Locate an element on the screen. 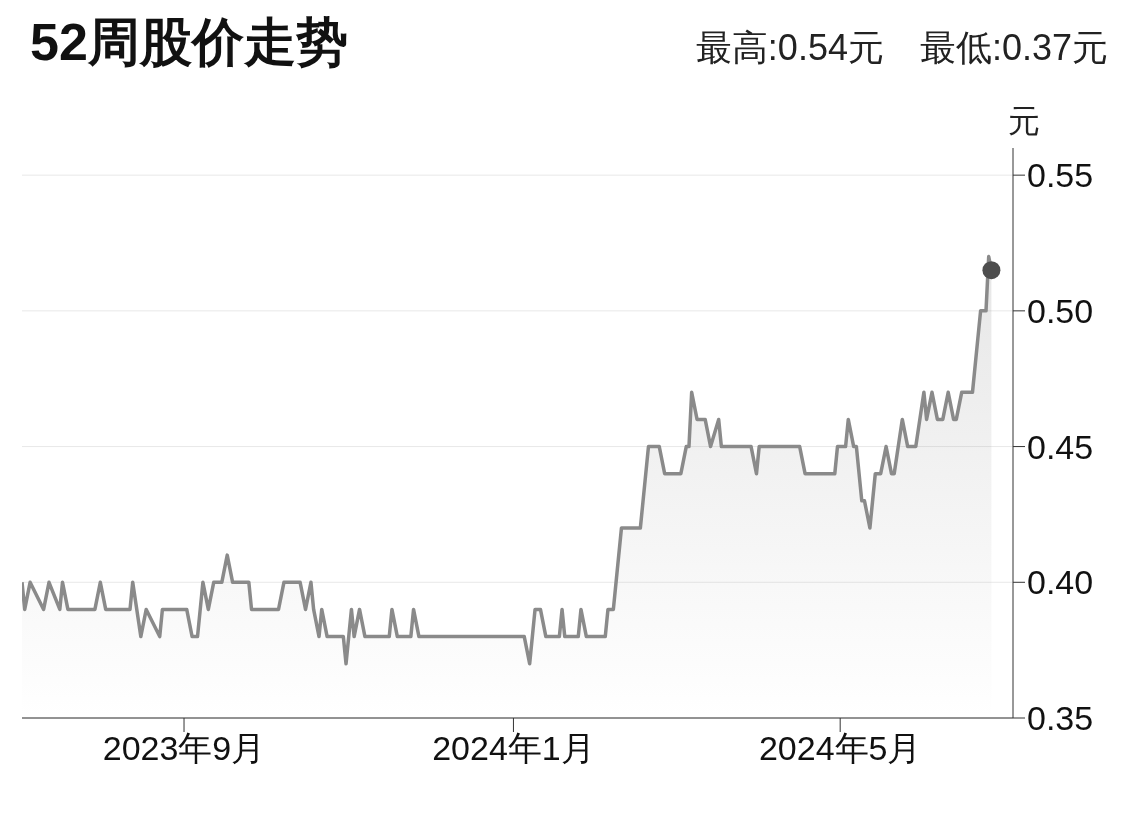 The width and height of the screenshot is (1140, 824). x-tick-label: 2023年9月 is located at coordinates (184, 748).